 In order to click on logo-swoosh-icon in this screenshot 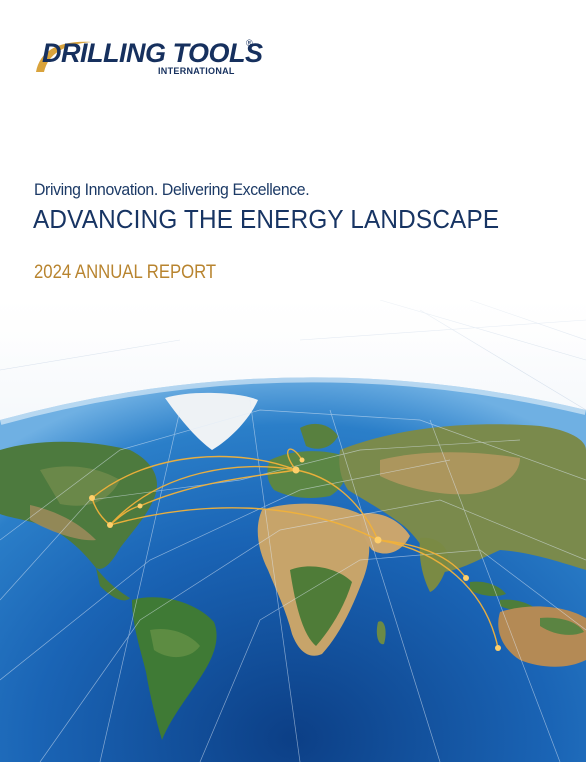, I will do `click(64, 56)`.